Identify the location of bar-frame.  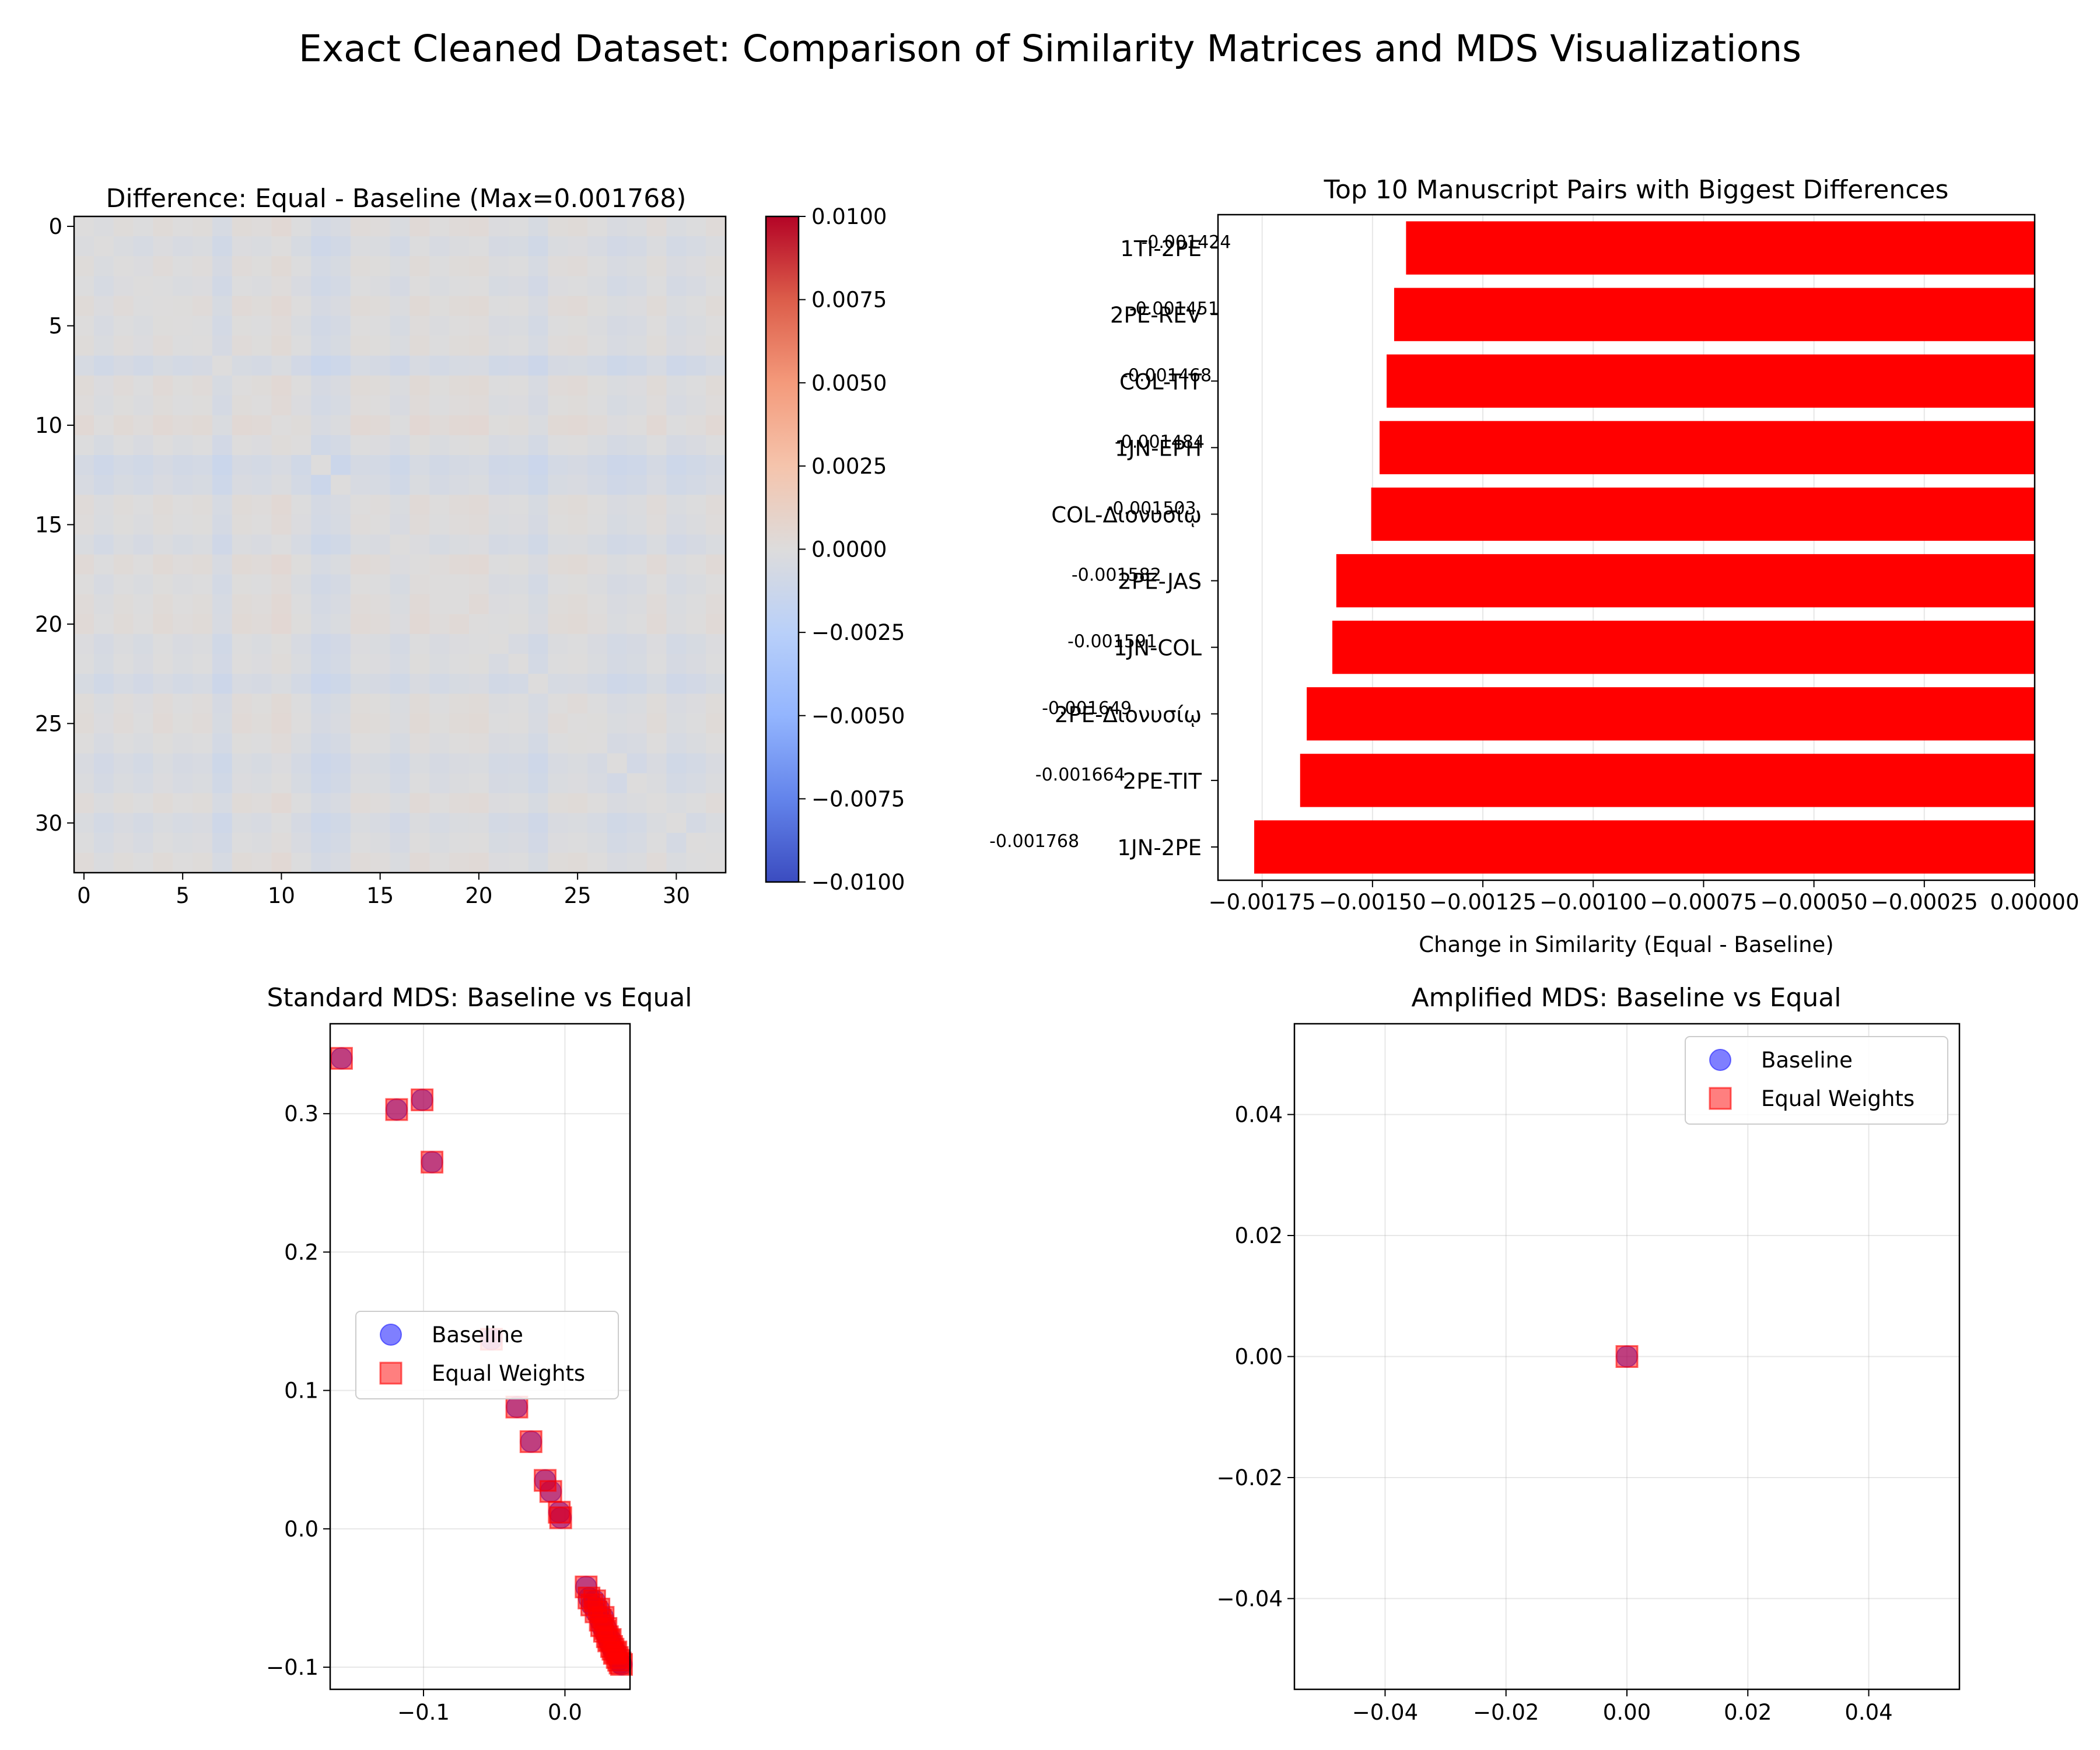
(1626, 547).